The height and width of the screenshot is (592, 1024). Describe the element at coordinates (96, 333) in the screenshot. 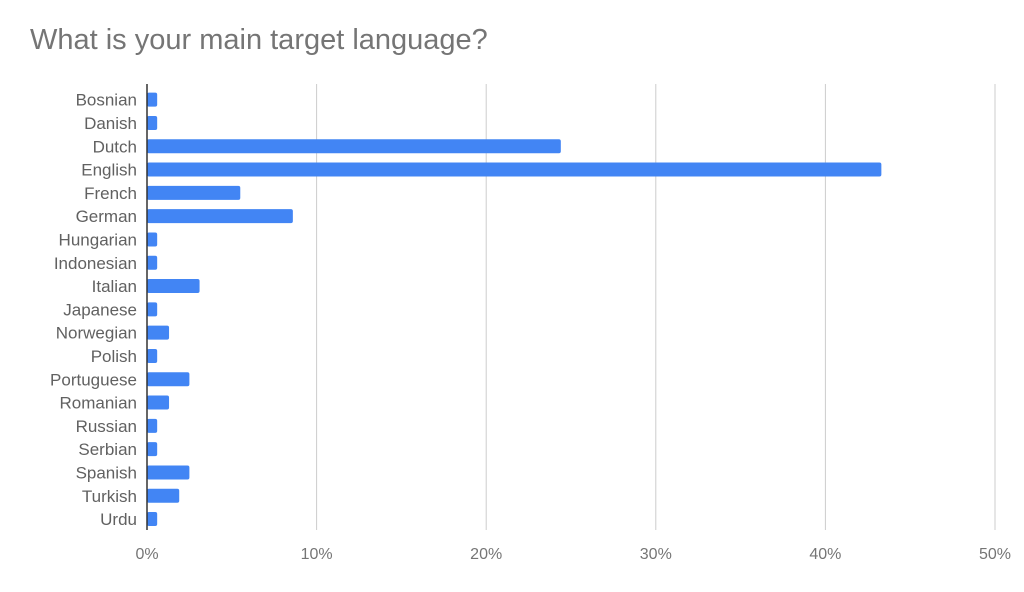

I see `category-label: Norwegian` at that location.